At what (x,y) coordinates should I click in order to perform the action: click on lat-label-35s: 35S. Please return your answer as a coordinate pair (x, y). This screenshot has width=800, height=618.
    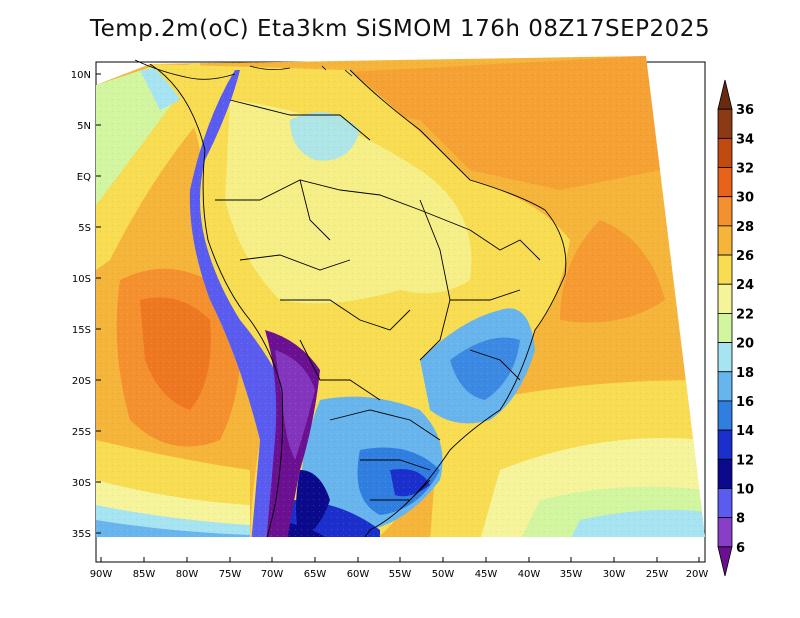
    Looking at the image, I should click on (81, 534).